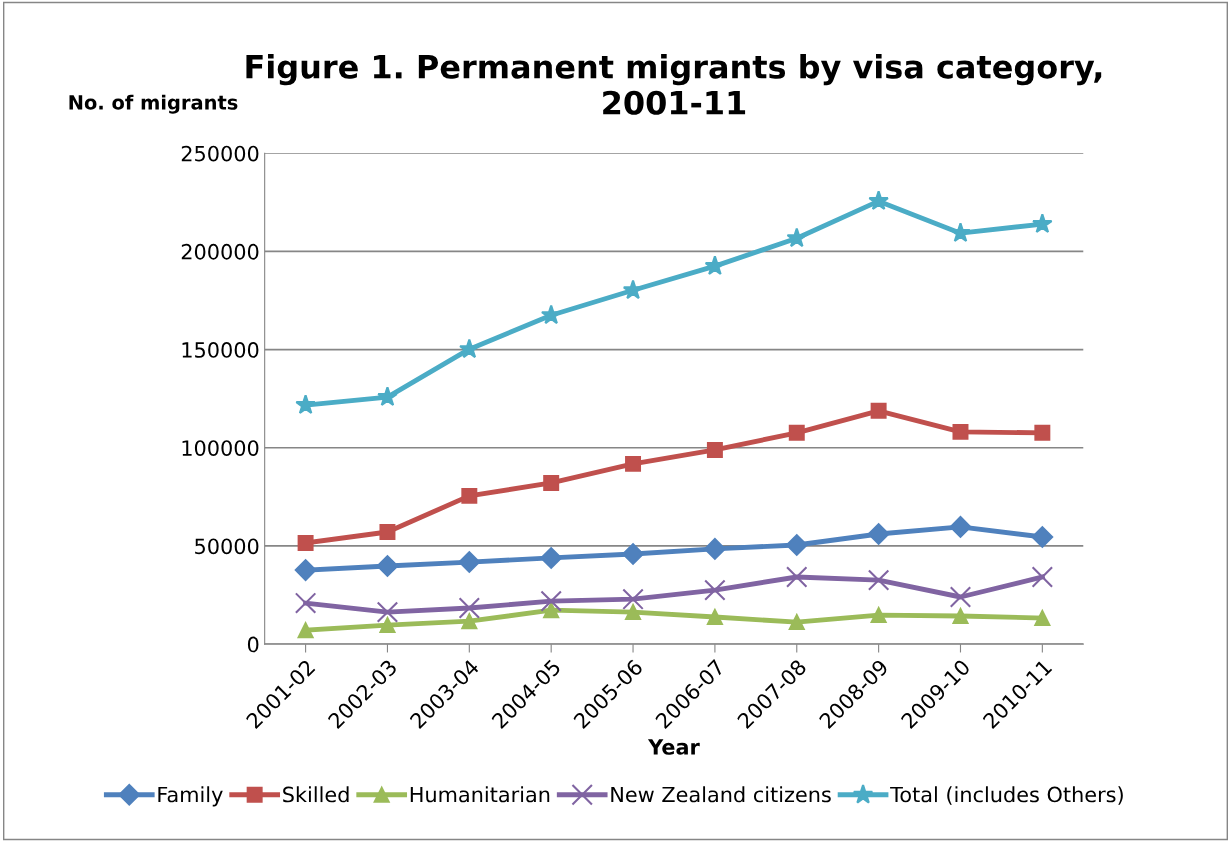 The width and height of the screenshot is (1231, 842). What do you see at coordinates (253, 644) in the screenshot?
I see `y-tick-label: 0` at bounding box center [253, 644].